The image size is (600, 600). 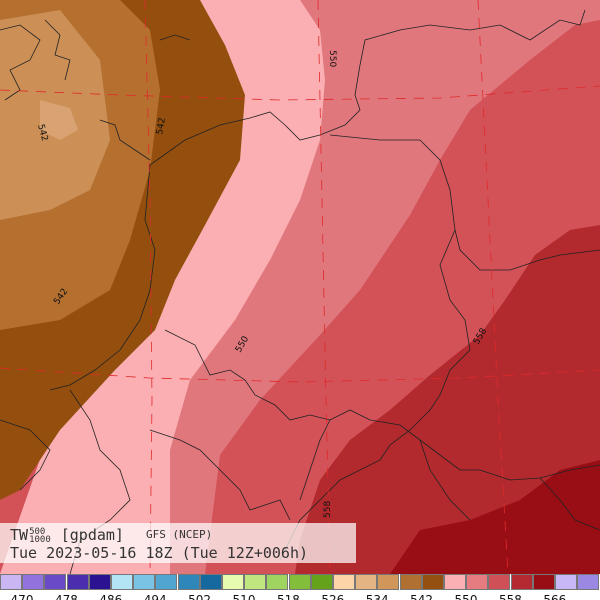 What do you see at coordinates (333, 596) in the screenshot?
I see `legend-tick-label: 526` at bounding box center [333, 596].